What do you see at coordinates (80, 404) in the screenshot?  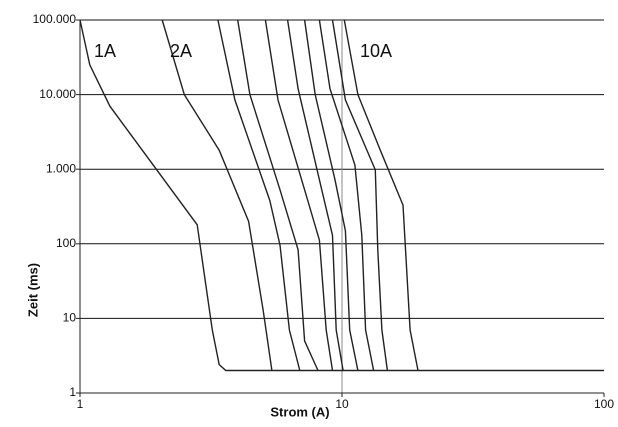 I see `x-tick-label: 1` at bounding box center [80, 404].